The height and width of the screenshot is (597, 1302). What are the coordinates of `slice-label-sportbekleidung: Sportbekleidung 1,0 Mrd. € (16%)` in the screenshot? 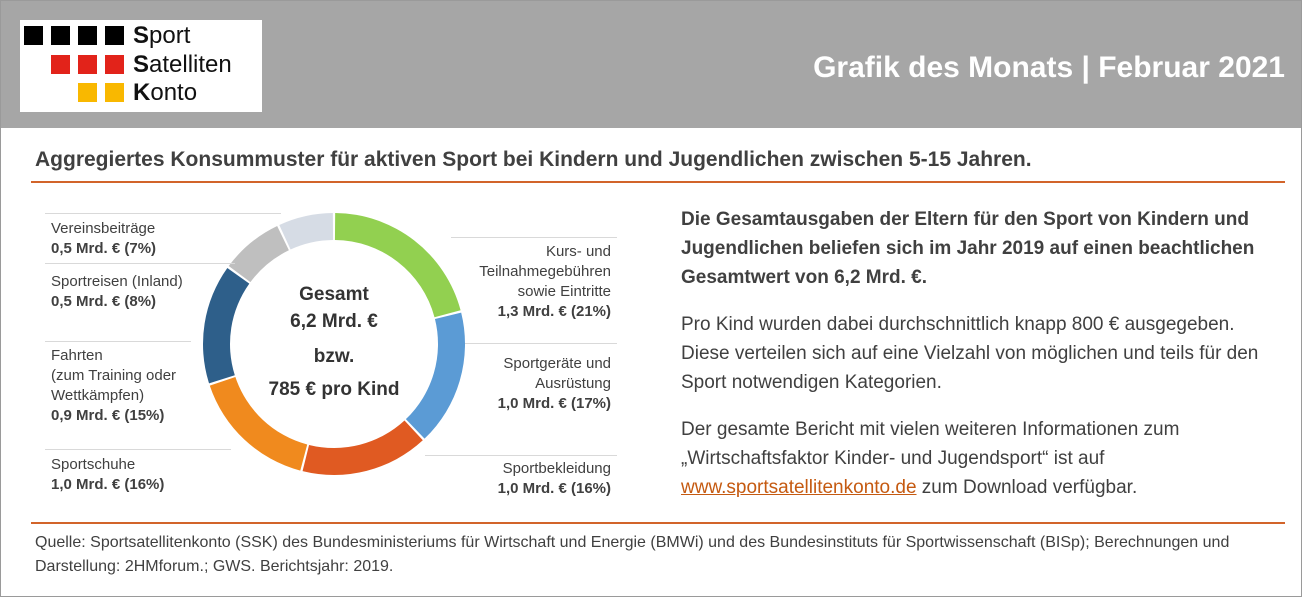 It's located at (554, 478).